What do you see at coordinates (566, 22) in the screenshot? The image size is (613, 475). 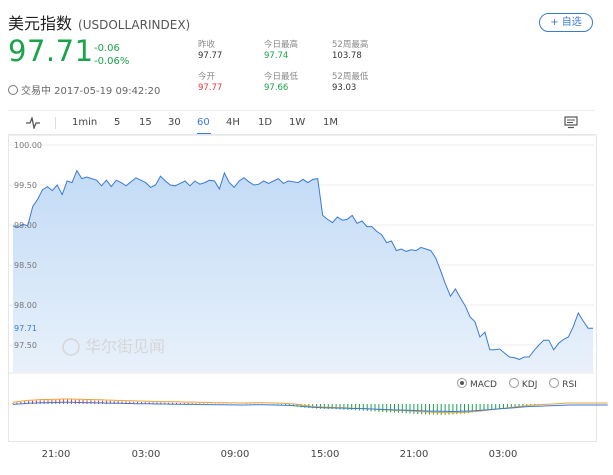 I see `add-to-watchlist-button: + 自选` at bounding box center [566, 22].